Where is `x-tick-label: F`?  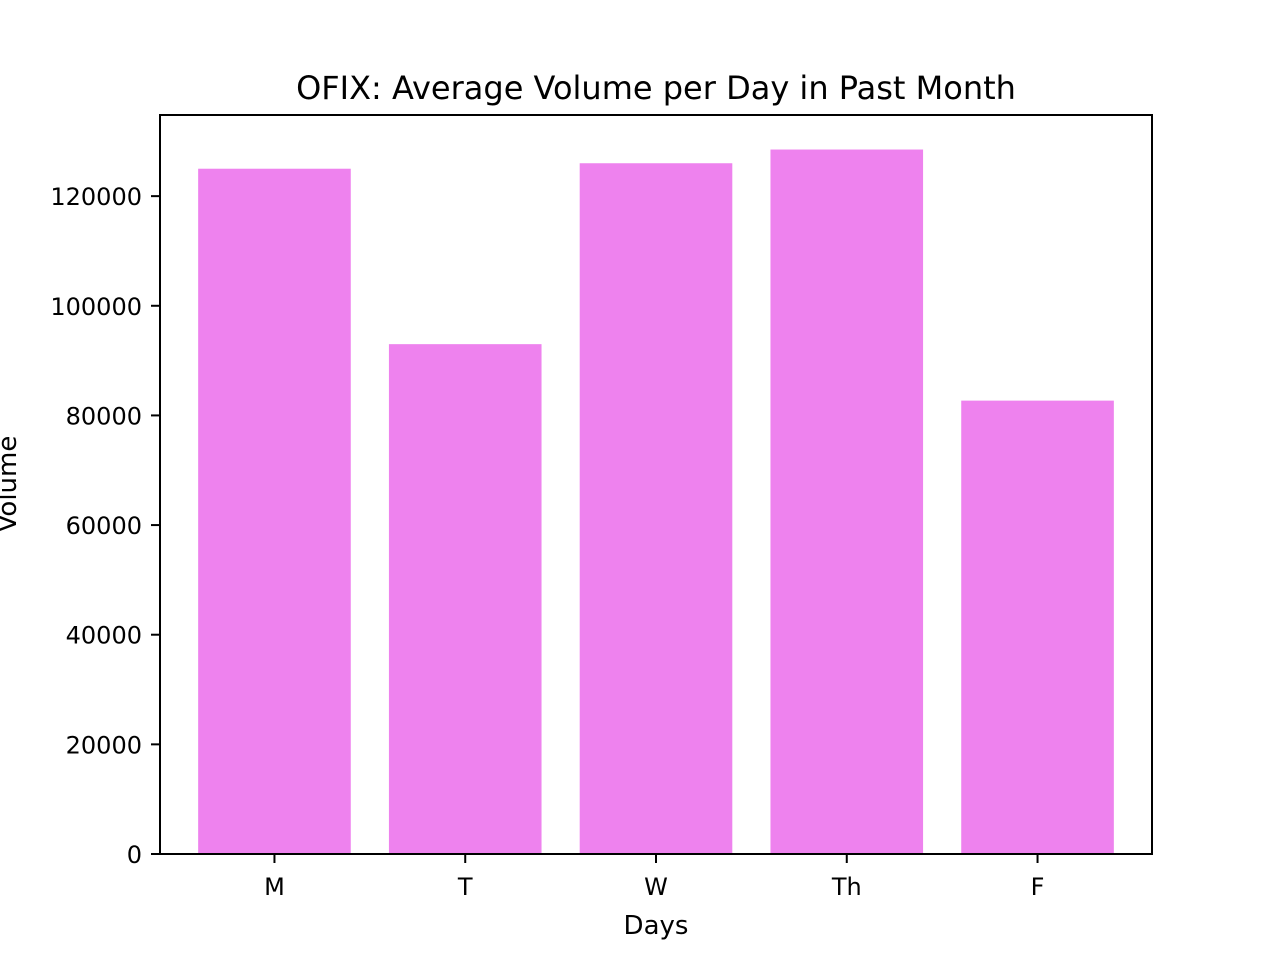
x-tick-label: F is located at coordinates (1038, 887).